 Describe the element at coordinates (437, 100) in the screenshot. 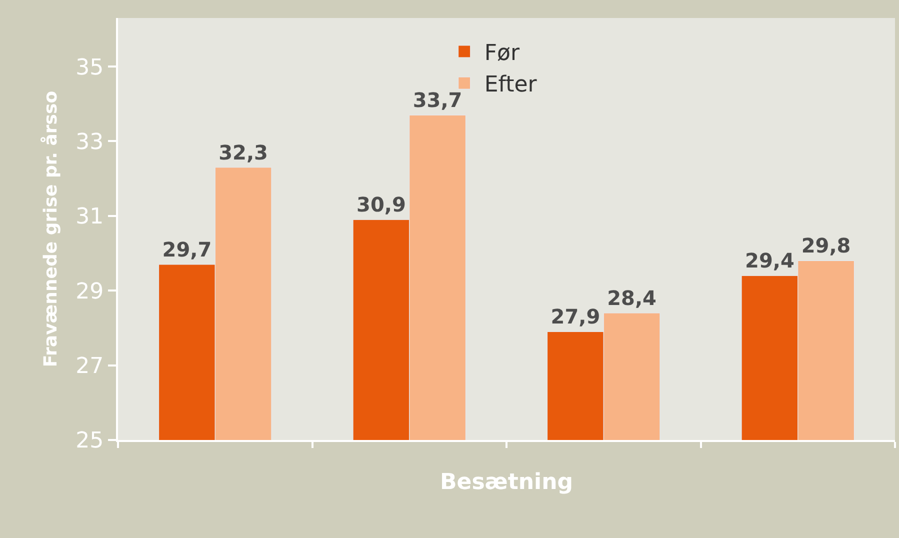

I see `data-label: 33,7` at that location.